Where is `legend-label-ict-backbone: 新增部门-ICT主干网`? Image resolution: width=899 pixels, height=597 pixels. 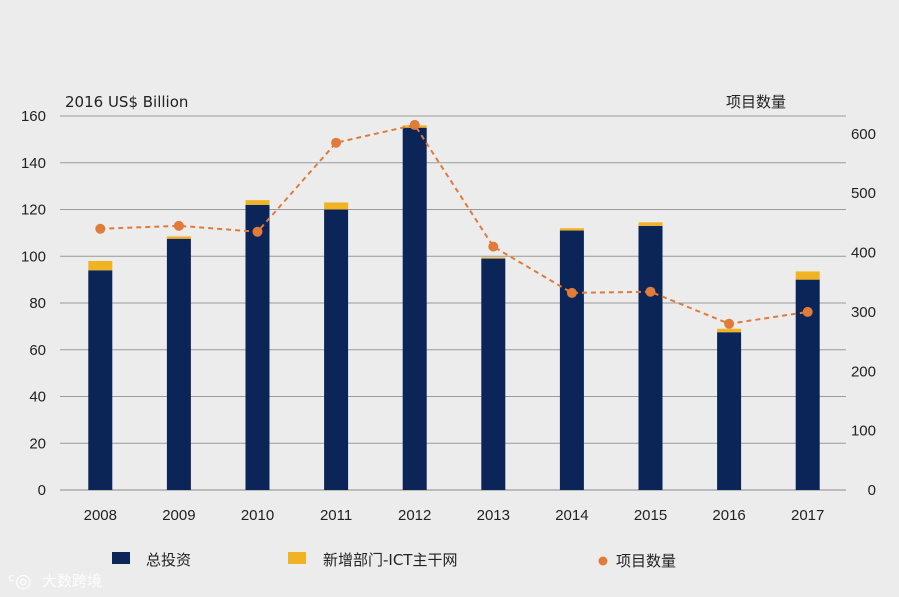 legend-label-ict-backbone: 新增部门-ICT主干网 is located at coordinates (390, 560).